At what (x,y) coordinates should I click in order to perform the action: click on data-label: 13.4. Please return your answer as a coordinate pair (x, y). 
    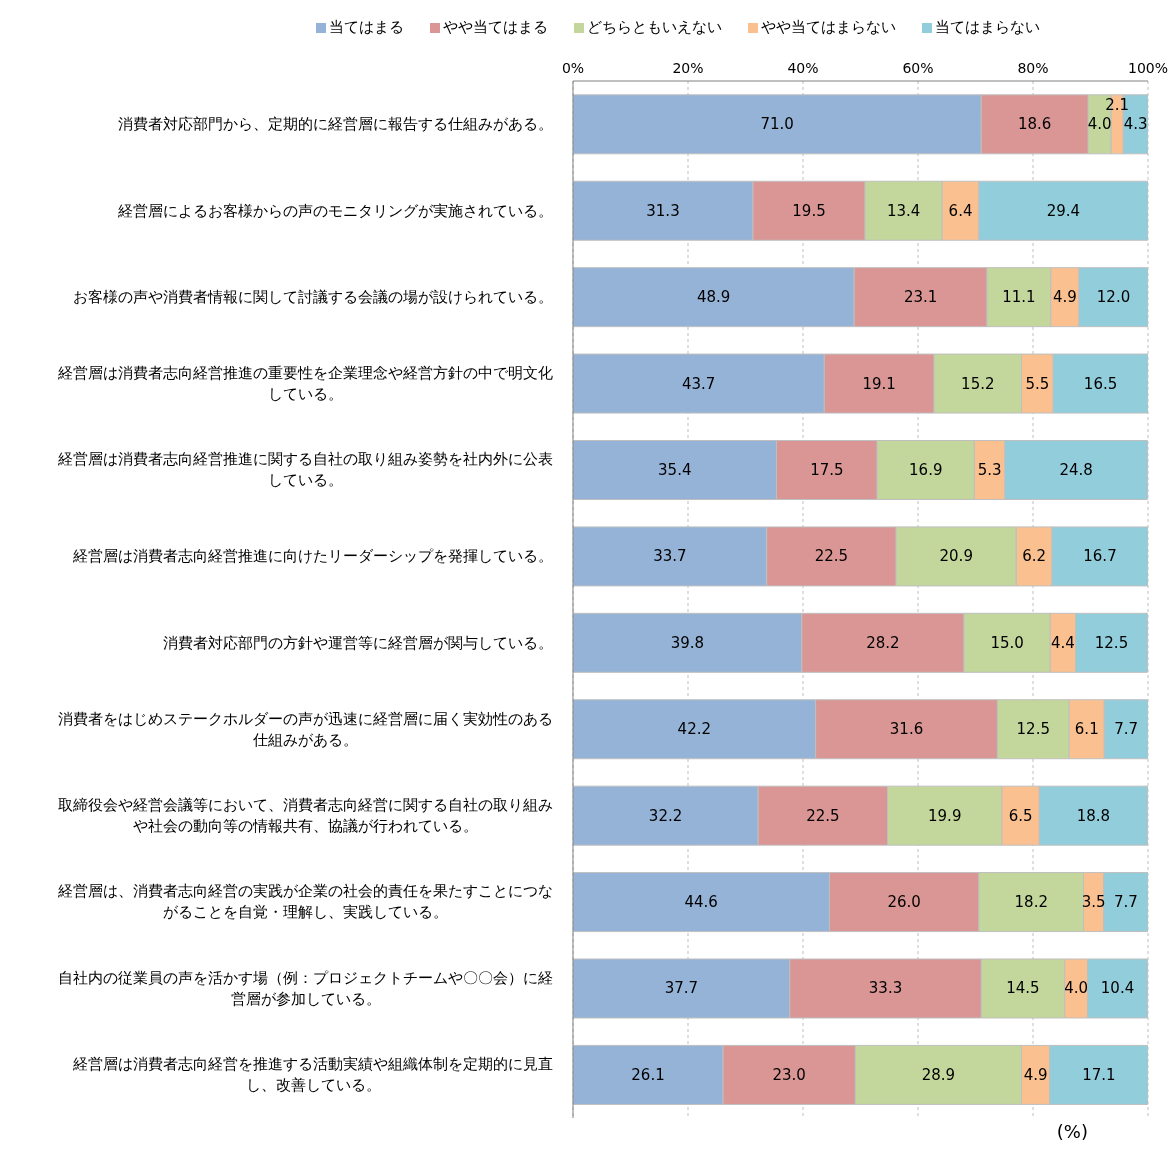
    Looking at the image, I should click on (903, 210).